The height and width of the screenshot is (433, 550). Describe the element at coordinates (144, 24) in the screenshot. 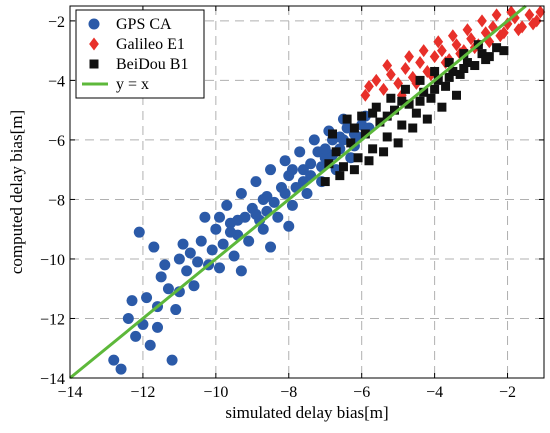

I see `legend-label-gps-ca: GPS CA` at that location.